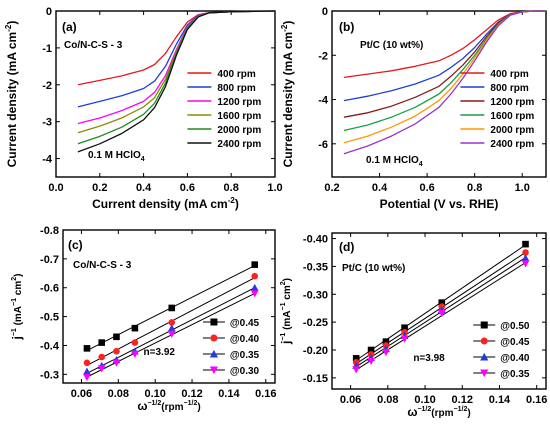  I want to click on x-axis-label: Potential (V vs. RHE), so click(439, 204).